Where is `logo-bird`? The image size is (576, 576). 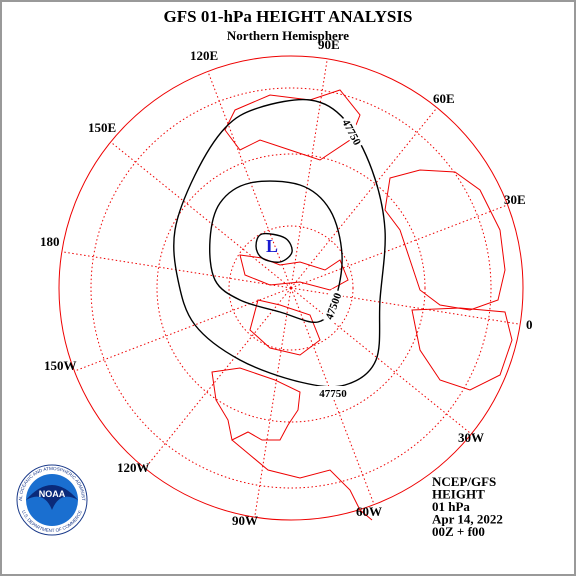 logo-bird is located at coordinates (52, 497).